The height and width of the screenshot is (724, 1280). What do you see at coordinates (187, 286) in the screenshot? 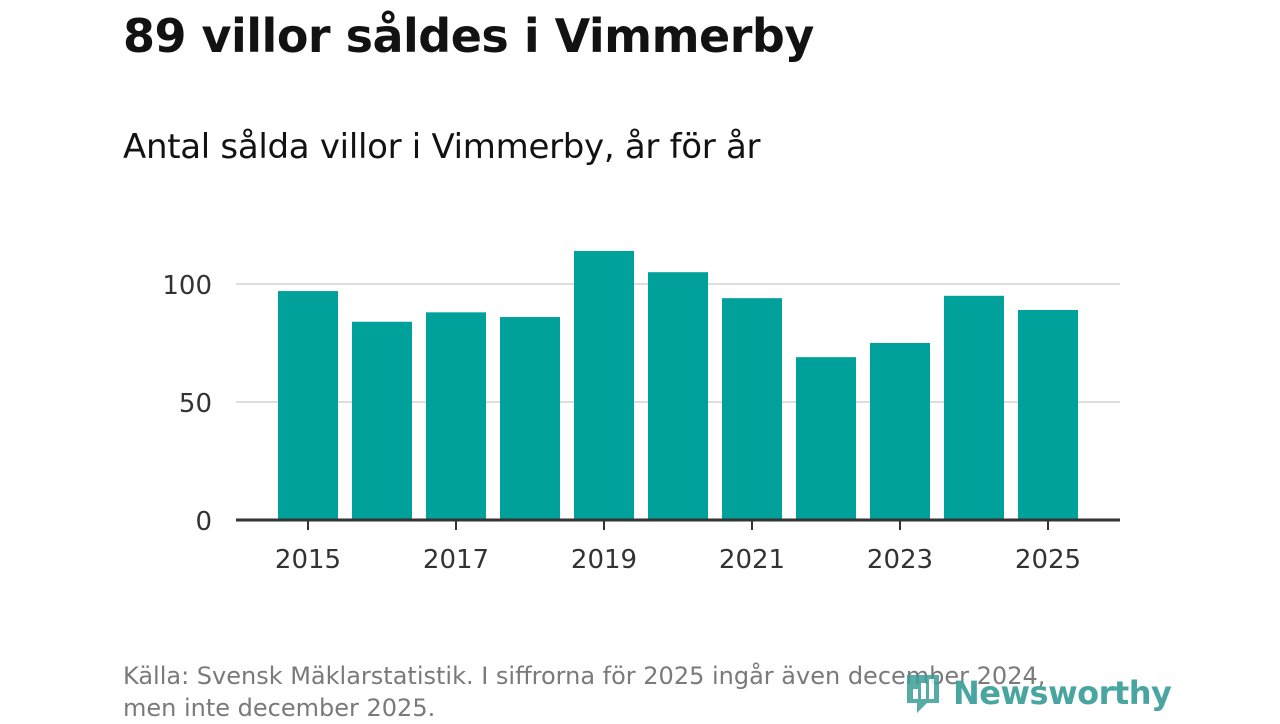
I see `y-tick-label-100: 100` at bounding box center [187, 286].